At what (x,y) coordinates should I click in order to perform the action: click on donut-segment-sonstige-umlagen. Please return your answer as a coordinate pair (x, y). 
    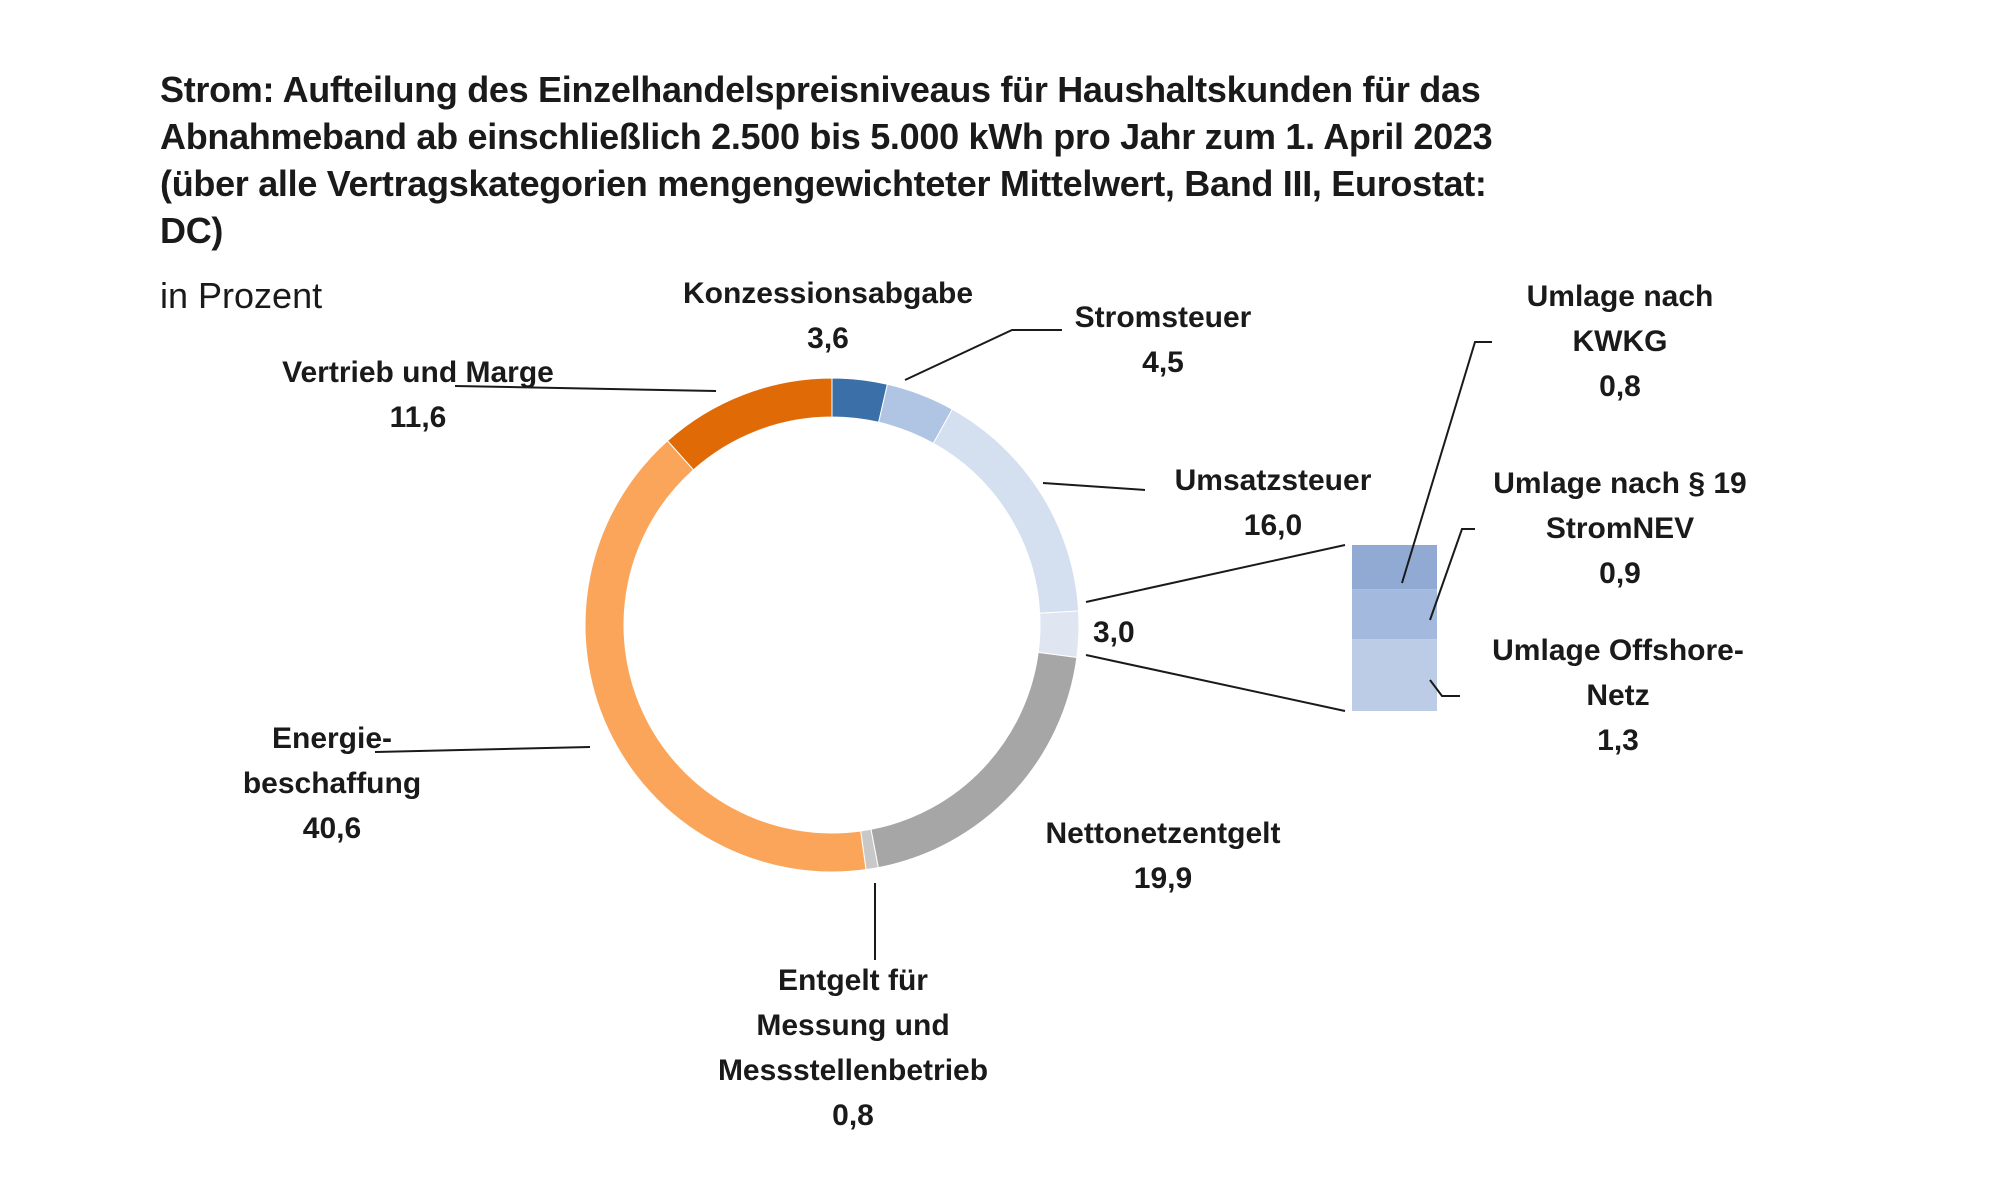
    Looking at the image, I should click on (1058, 634).